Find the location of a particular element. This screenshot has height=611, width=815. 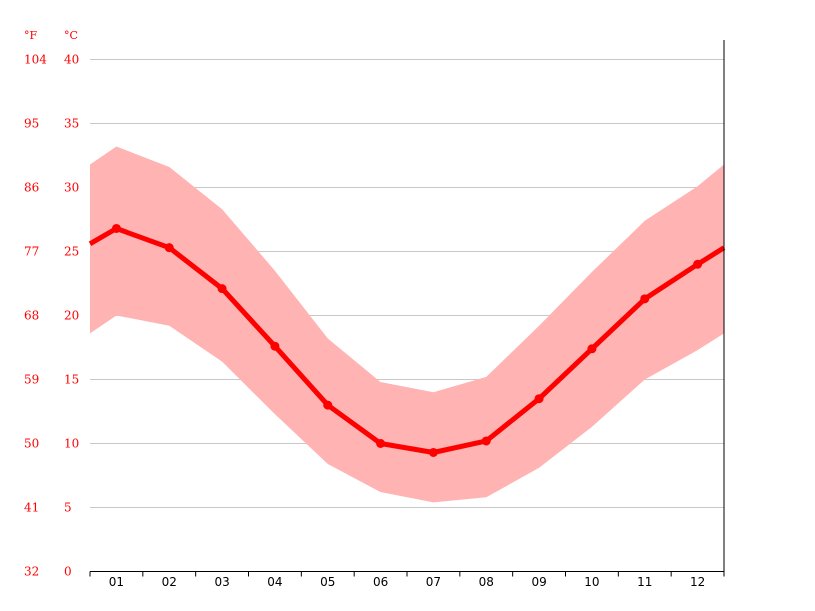

y-tick-label-f: 50 is located at coordinates (31, 444).